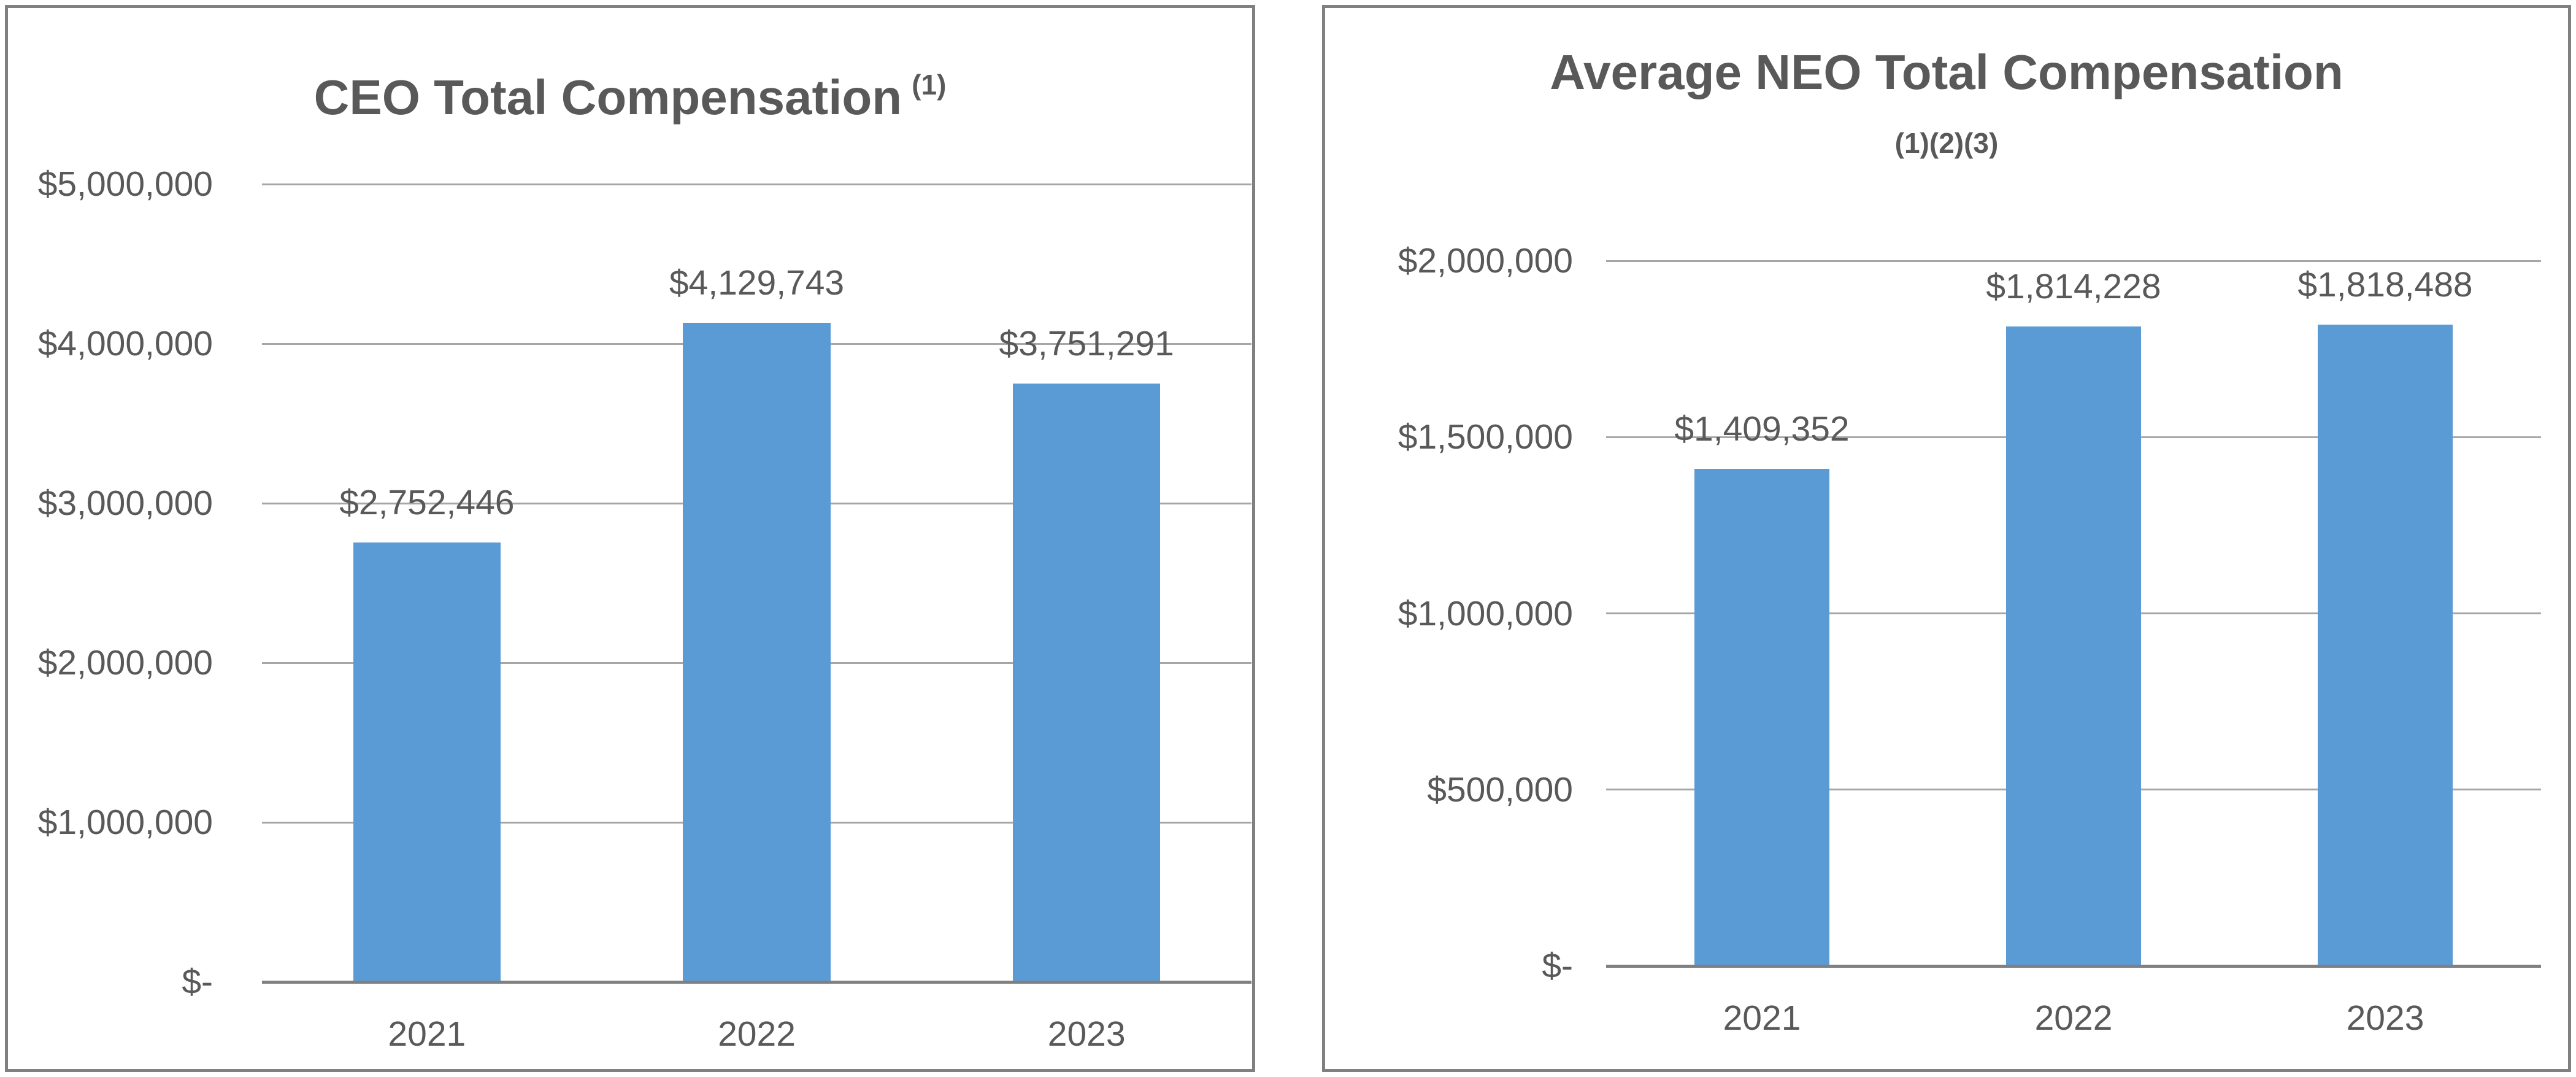  What do you see at coordinates (1086, 343) in the screenshot?
I see `value-label: $3,751,291` at bounding box center [1086, 343].